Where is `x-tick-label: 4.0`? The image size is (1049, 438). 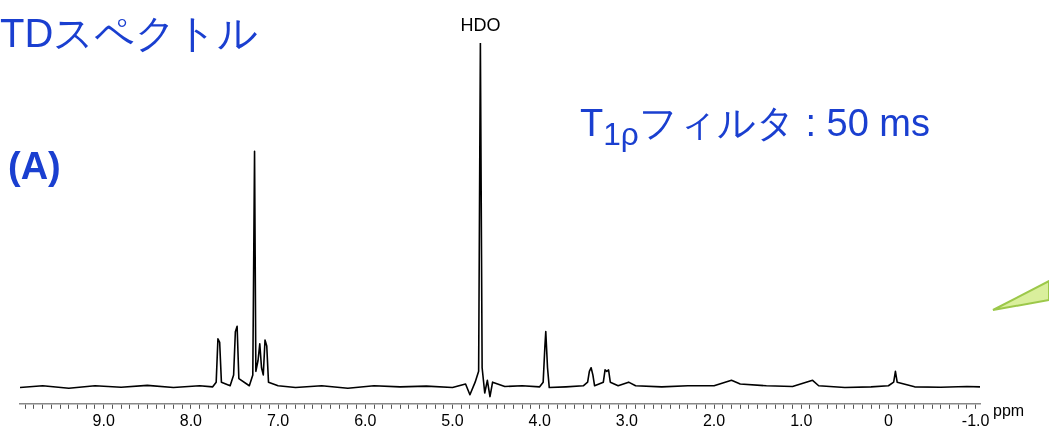 x-tick-label: 4.0 is located at coordinates (539, 420).